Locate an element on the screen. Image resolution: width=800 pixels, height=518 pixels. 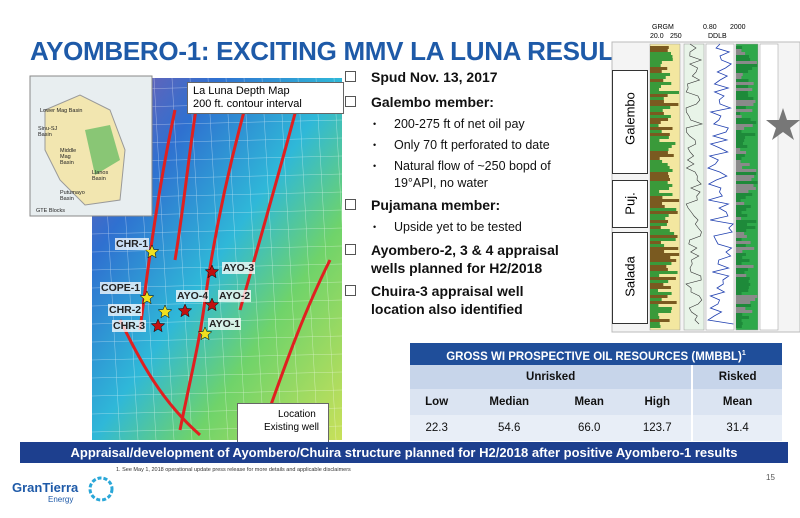
column-header: Low is located at coordinates (437, 402).